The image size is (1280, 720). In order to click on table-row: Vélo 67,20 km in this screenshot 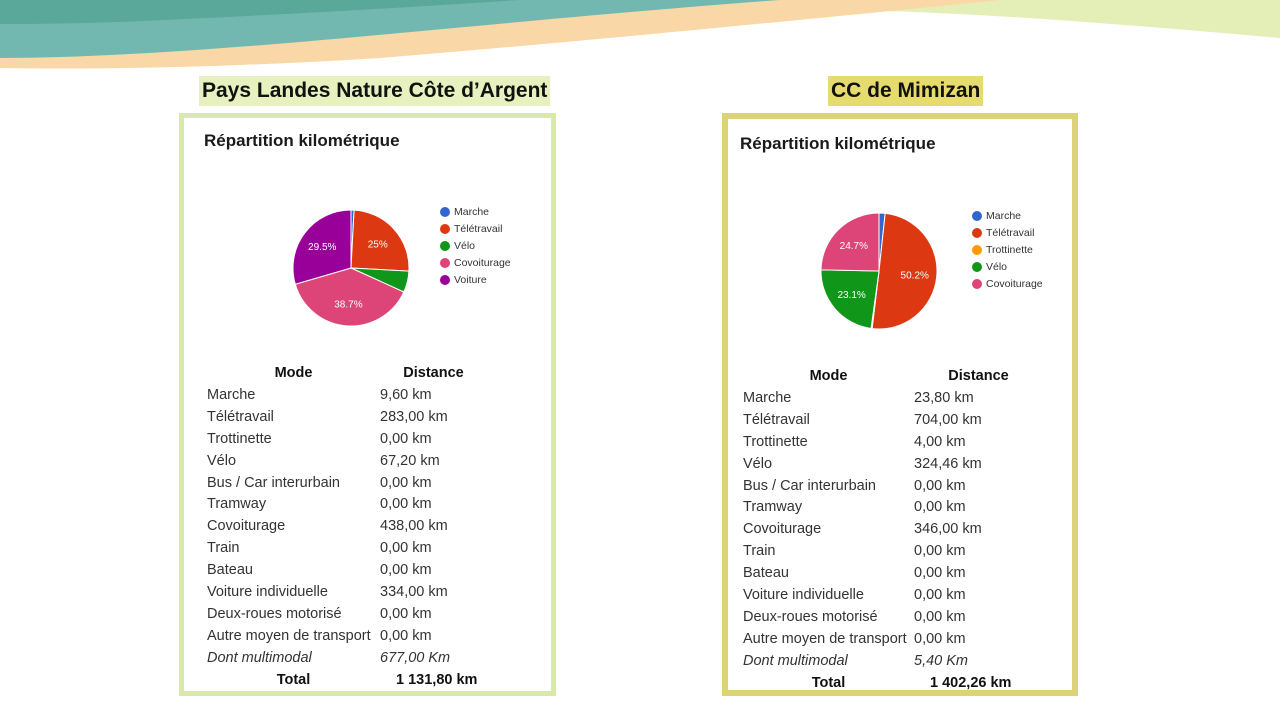, I will do `click(347, 461)`.